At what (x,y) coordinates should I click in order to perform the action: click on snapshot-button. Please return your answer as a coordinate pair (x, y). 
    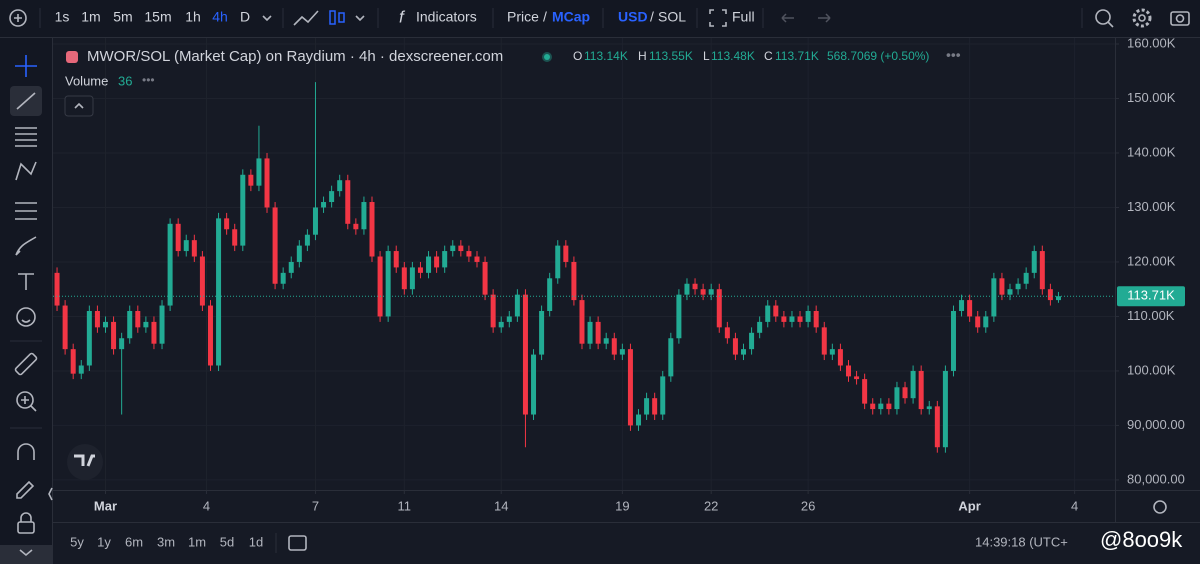
    Looking at the image, I should click on (1180, 18).